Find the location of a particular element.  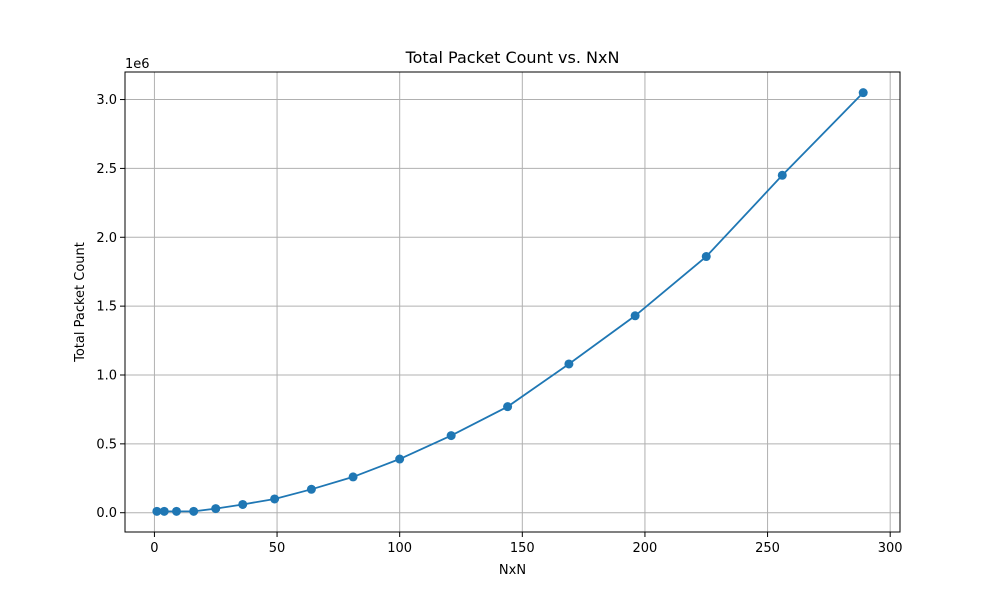

y-tick-label: 3.0 is located at coordinates (106, 100).